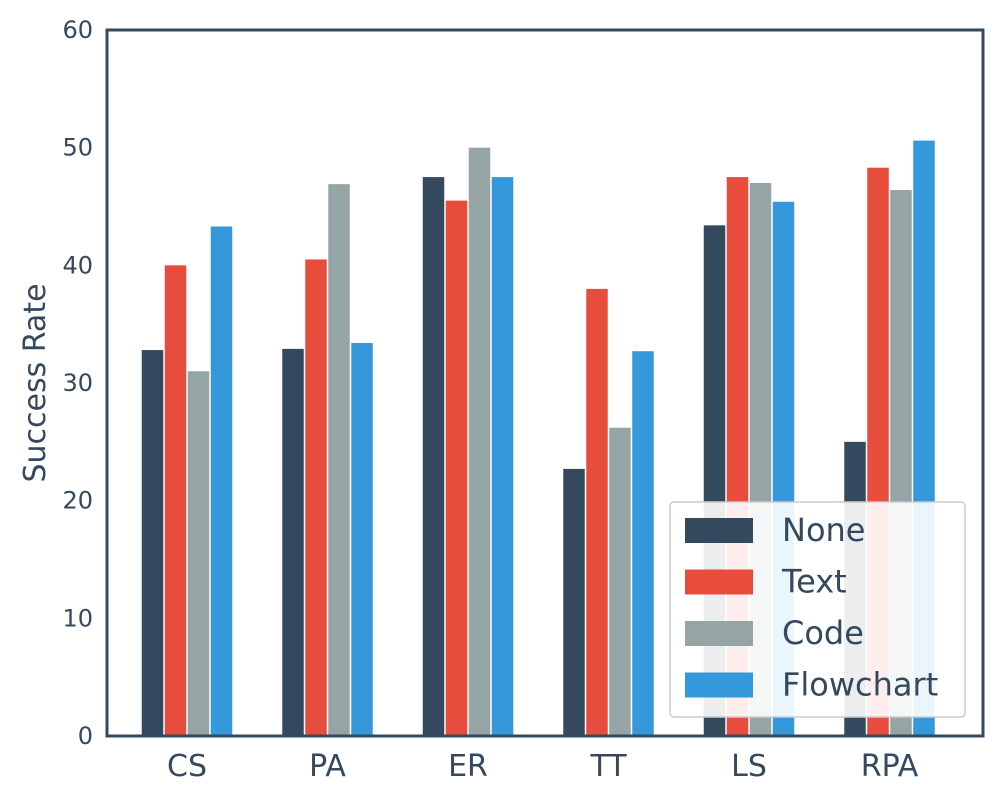 This screenshot has height=800, width=1000. Describe the element at coordinates (502, 456) in the screenshot. I see `bar-er-flowchart` at that location.